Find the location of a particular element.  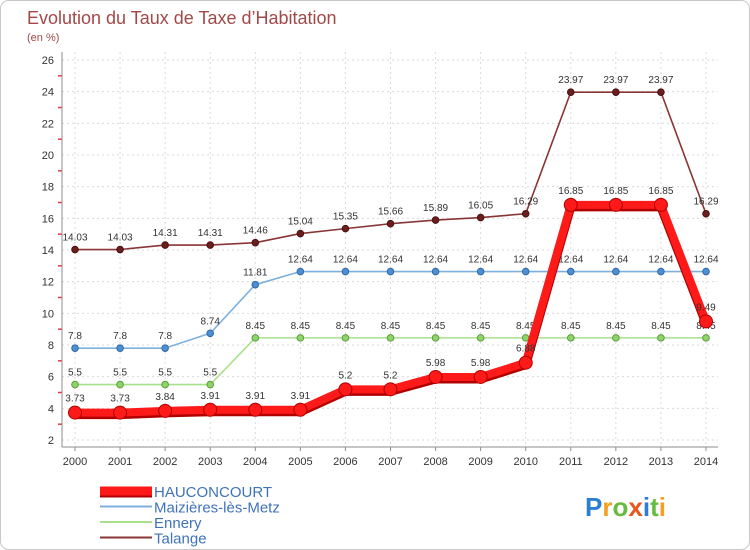

y-tick-label-20: 20 is located at coordinates (48, 156).